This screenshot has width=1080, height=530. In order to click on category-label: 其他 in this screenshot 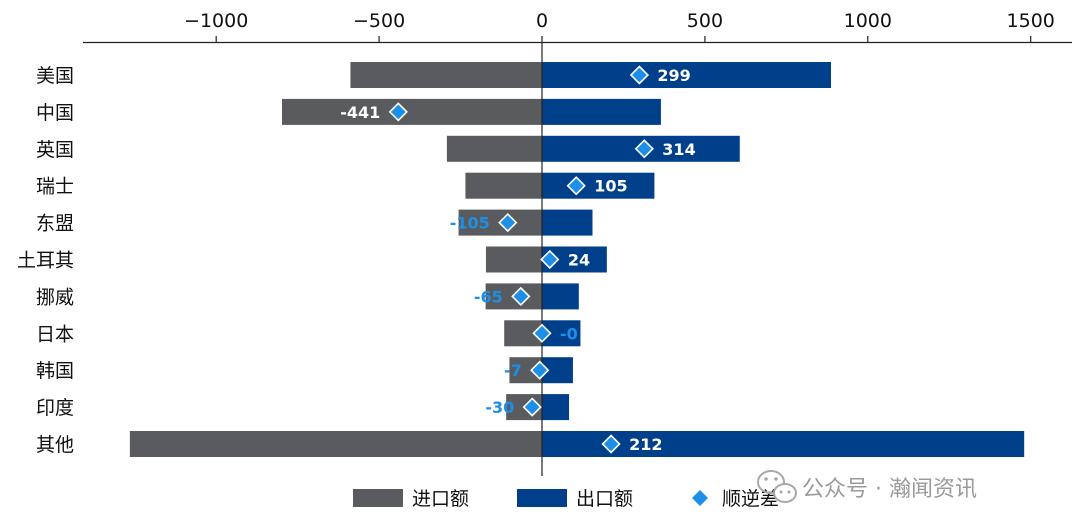, I will do `click(55, 445)`.